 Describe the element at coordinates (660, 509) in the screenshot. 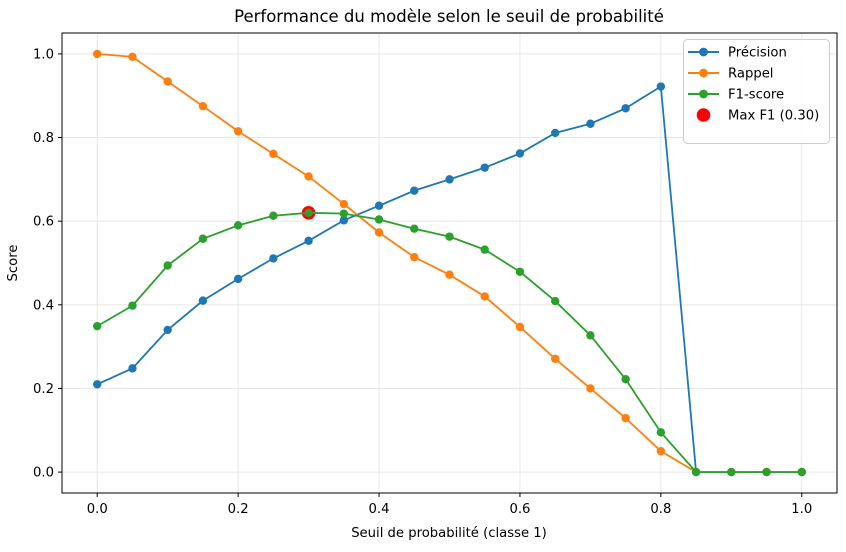

I see `x-tick-label: 0.8` at that location.